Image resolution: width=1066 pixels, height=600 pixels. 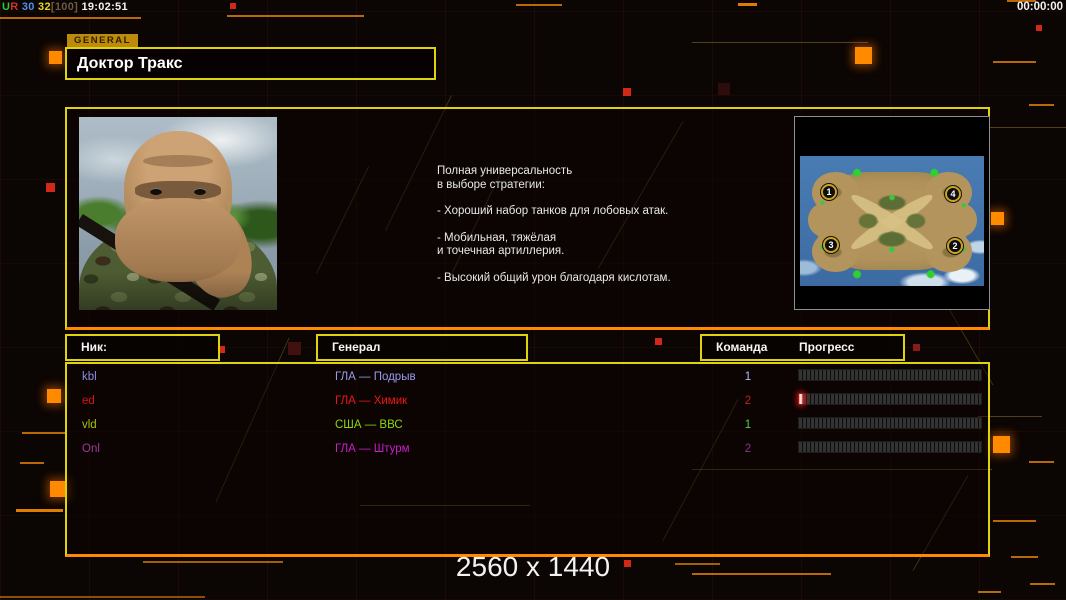 What do you see at coordinates (375, 377) in the screenshot?
I see `player-general: ГЛА — Подрыв` at bounding box center [375, 377].